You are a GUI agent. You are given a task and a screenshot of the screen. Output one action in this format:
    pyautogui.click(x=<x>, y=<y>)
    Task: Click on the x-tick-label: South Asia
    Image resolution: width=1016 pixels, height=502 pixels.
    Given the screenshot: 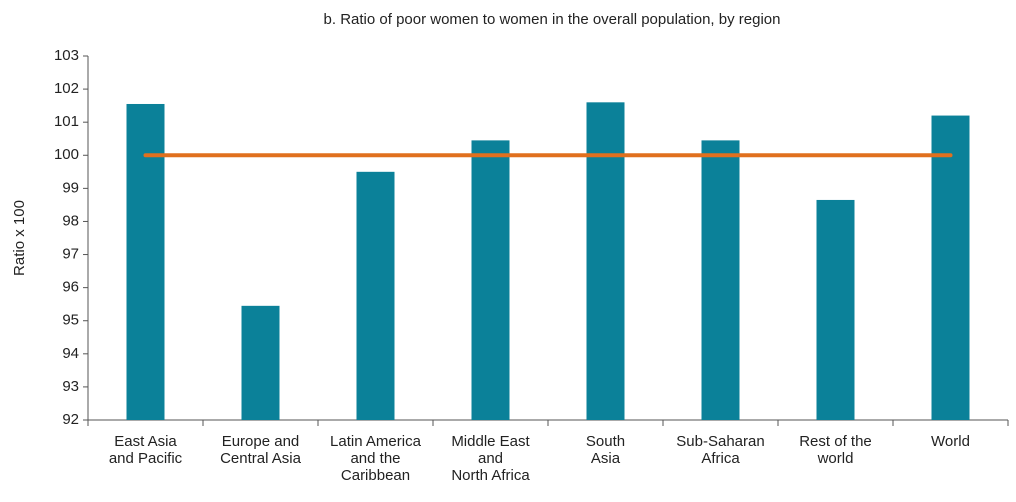 What is the action you would take?
    pyautogui.click(x=605, y=450)
    